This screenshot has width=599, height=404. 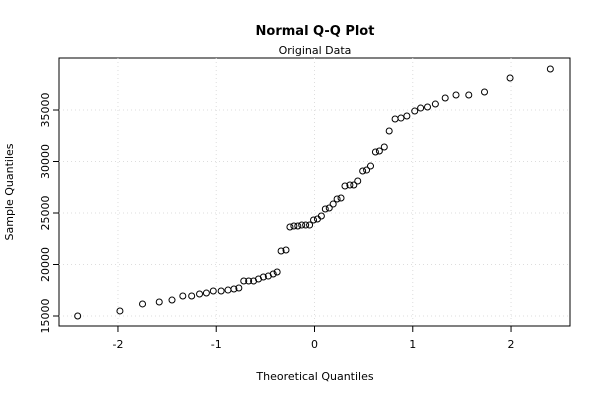 What do you see at coordinates (412, 344) in the screenshot?
I see `x-tick-label: 1` at bounding box center [412, 344].